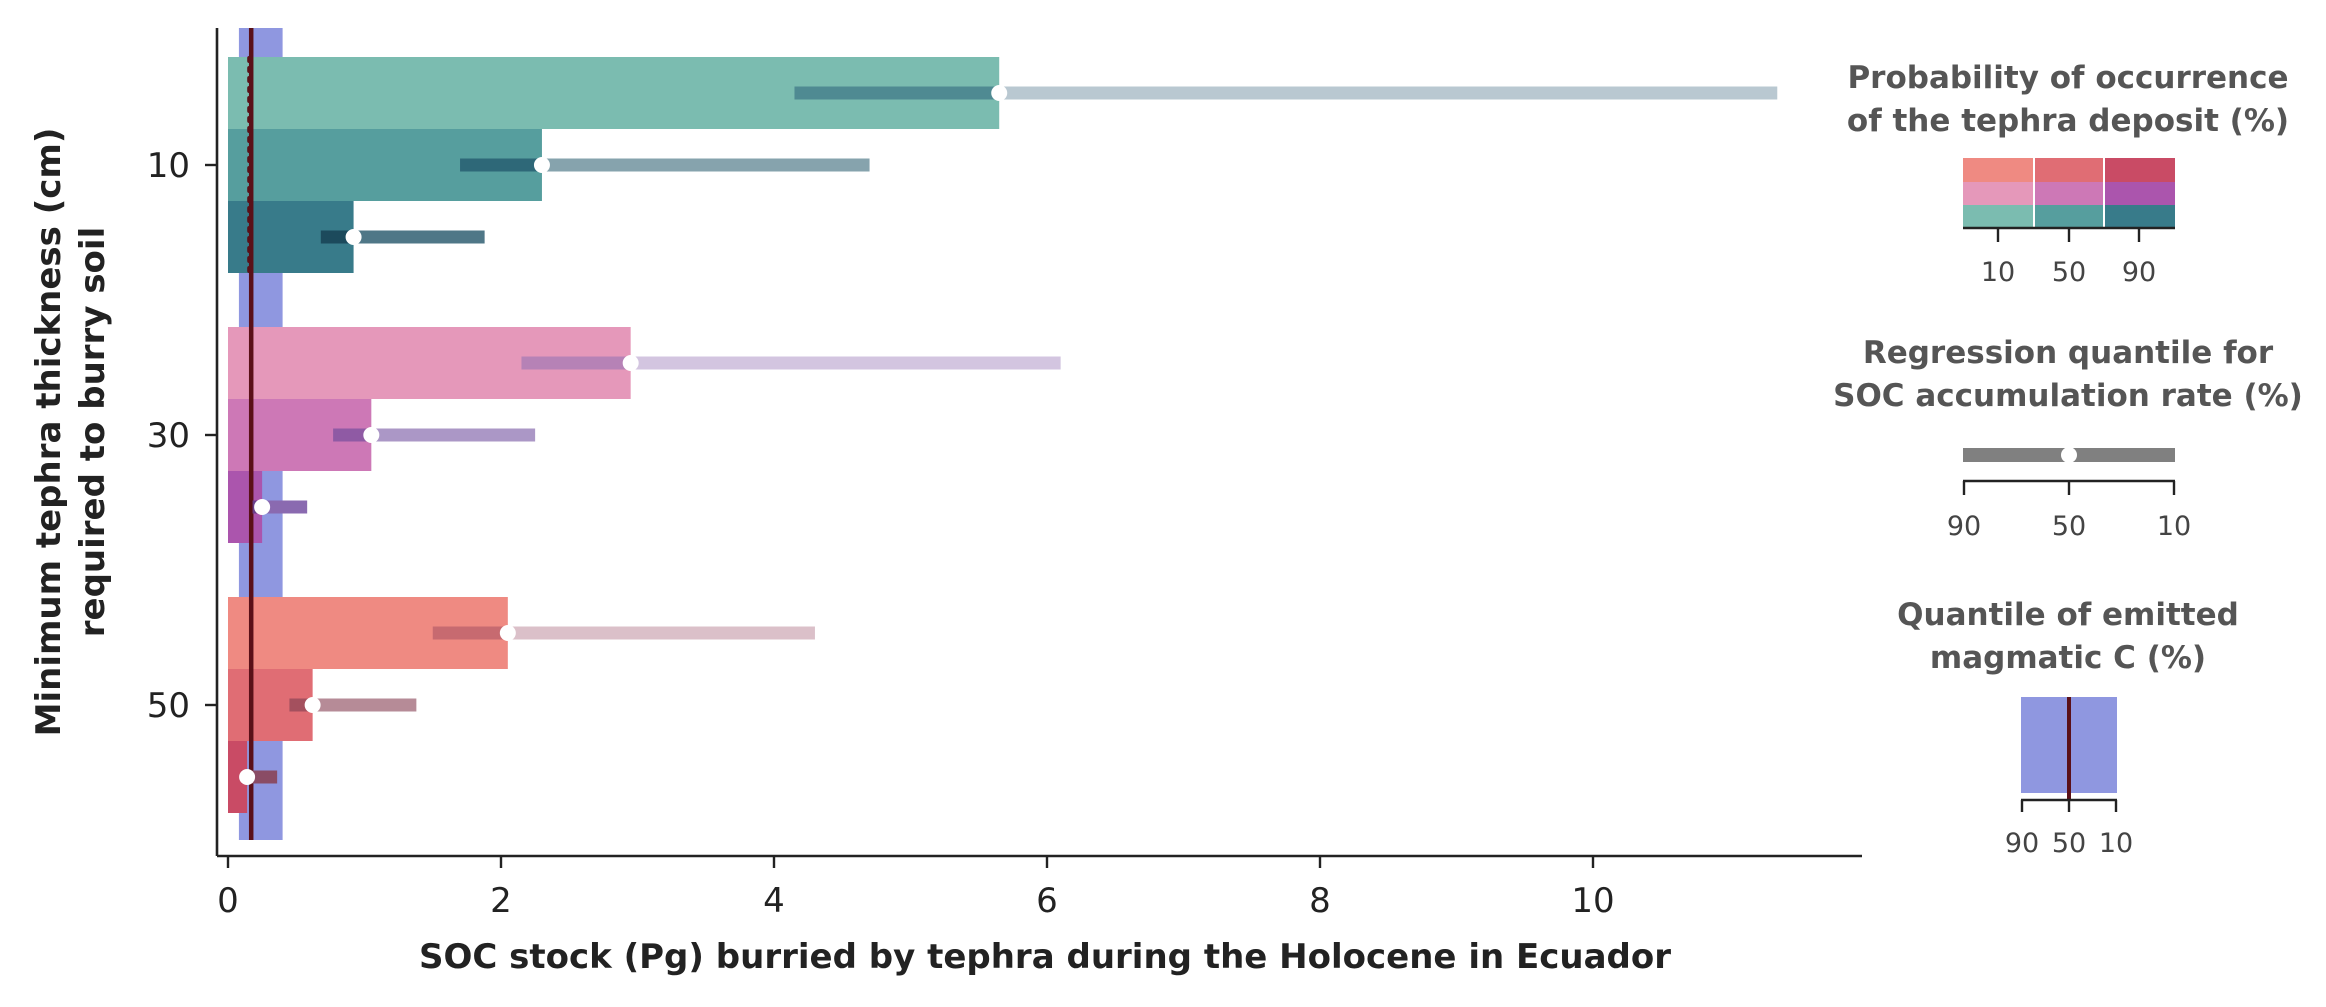 The image size is (2326, 1007). What do you see at coordinates (2174, 526) in the screenshot?
I see `legend-regression-tick-label-10: 10` at bounding box center [2174, 526].